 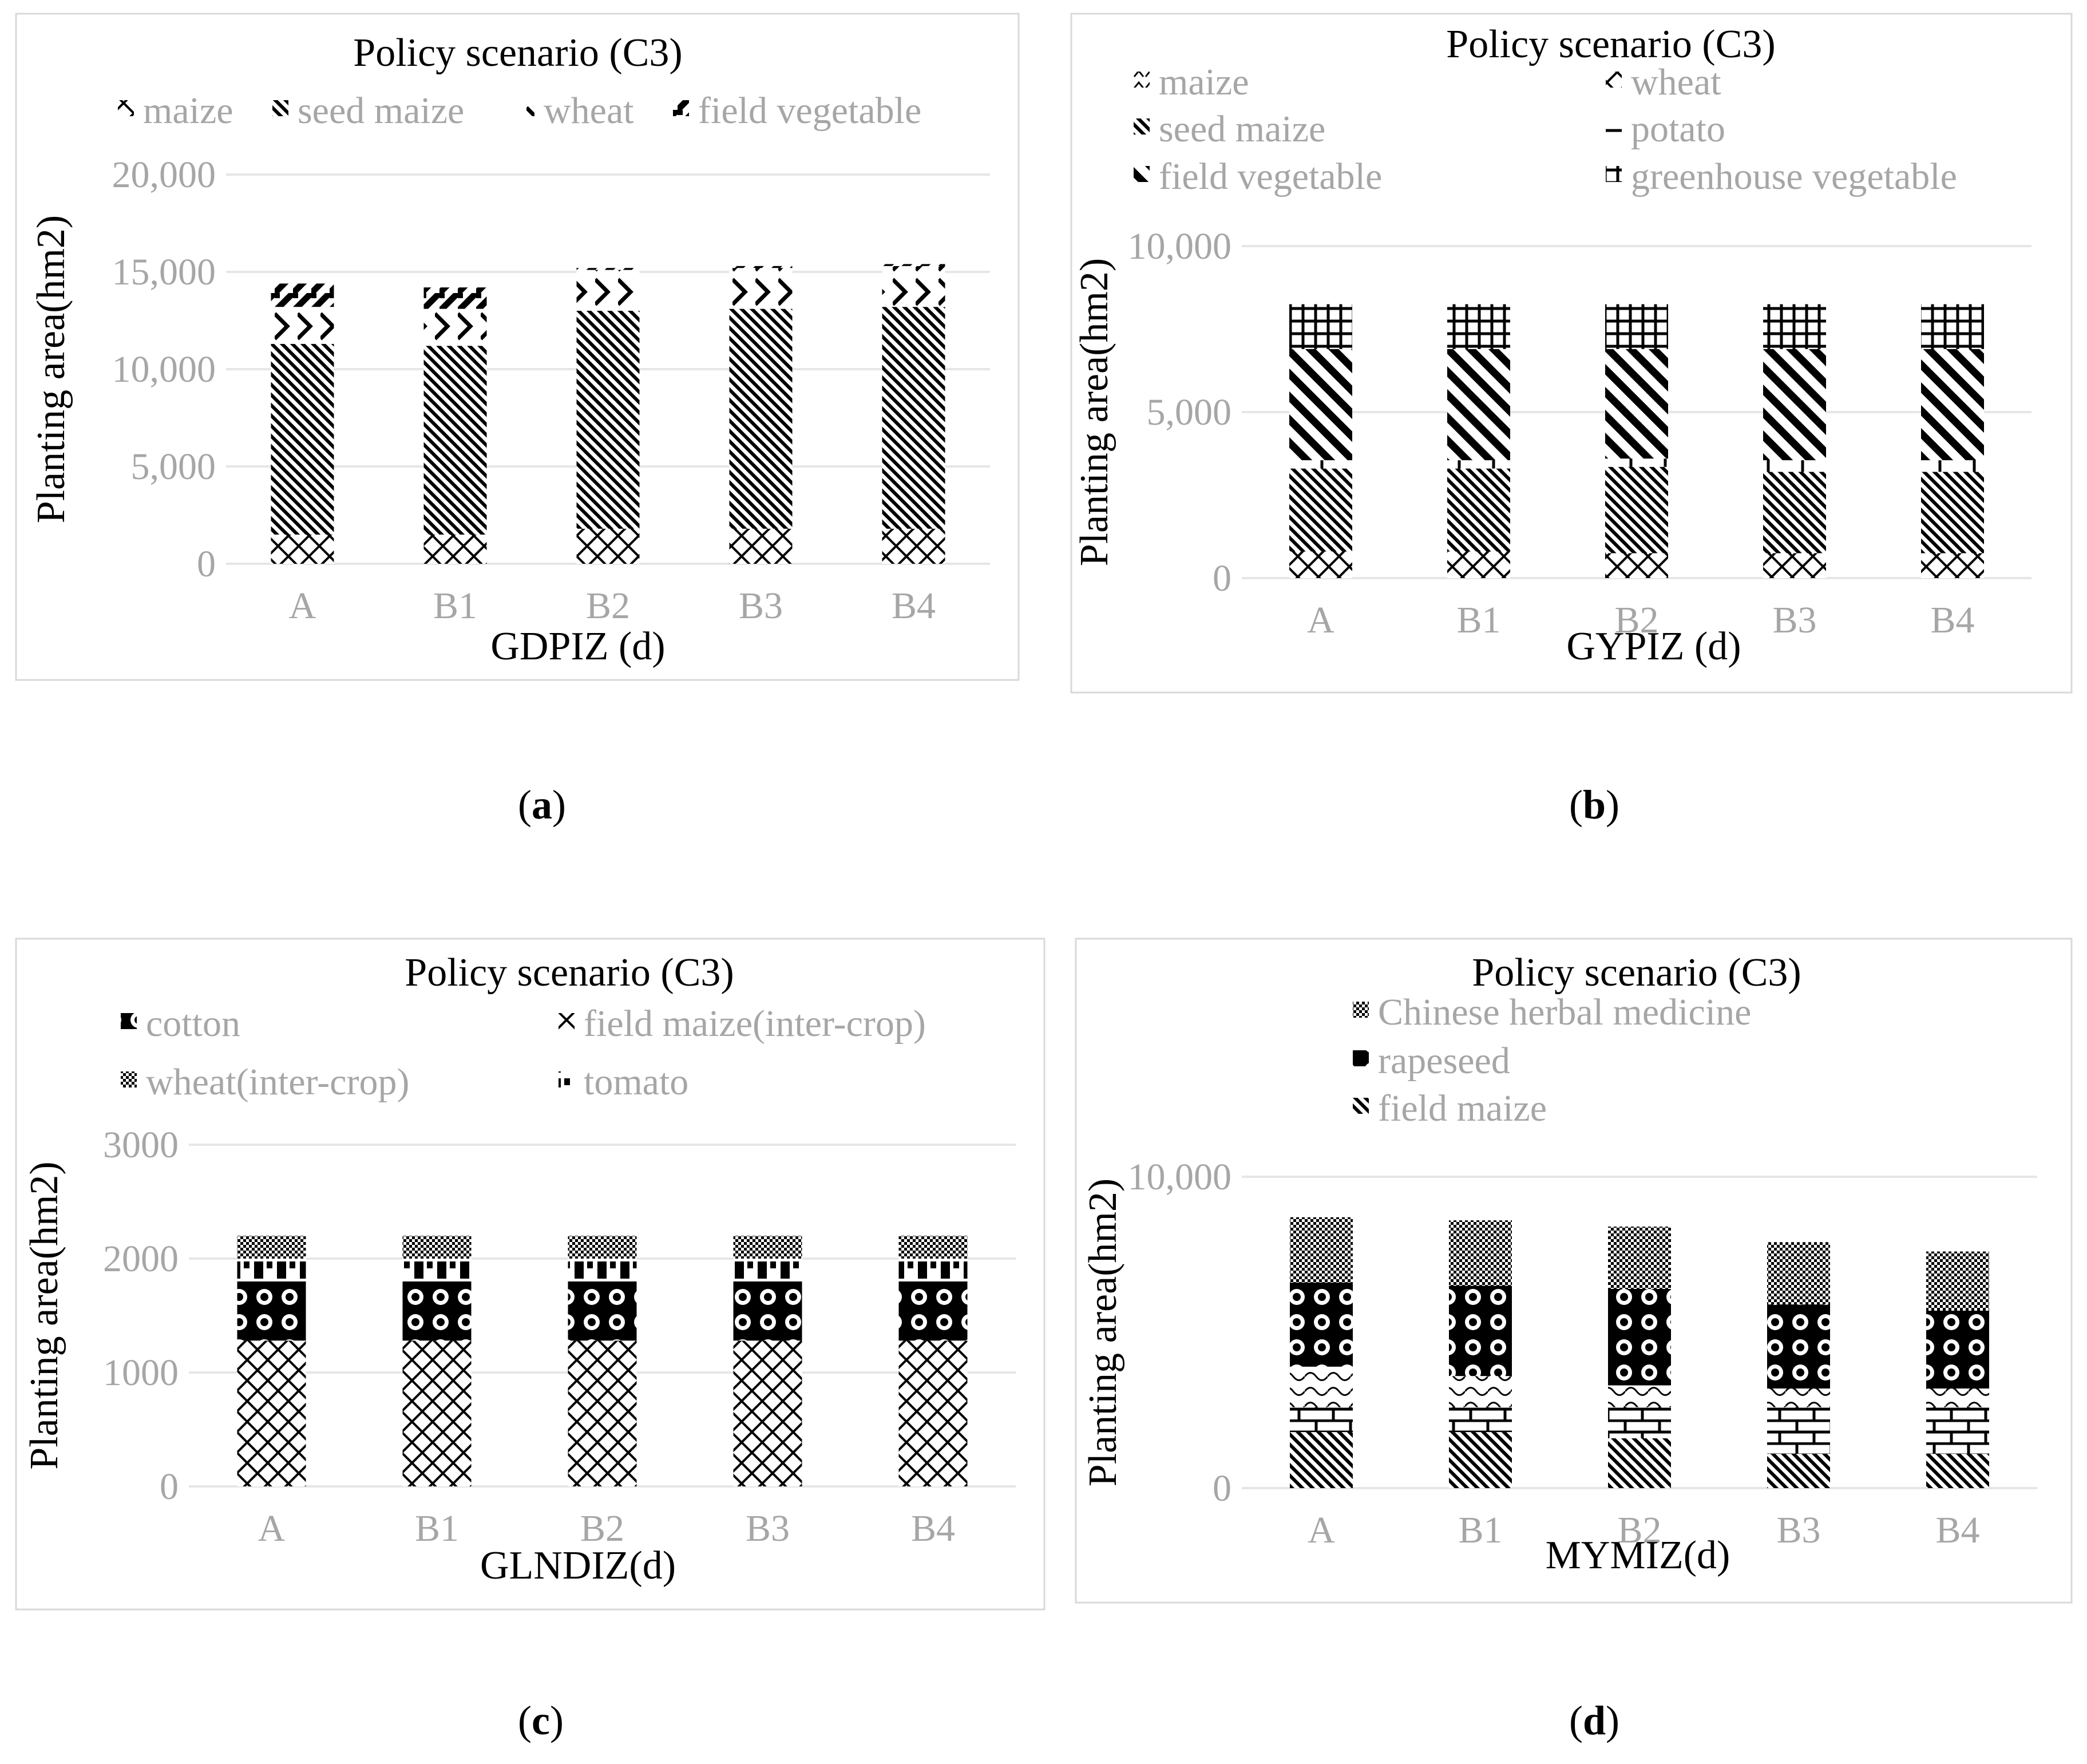 I want to click on panel-label: (d), so click(x=1594, y=1720).